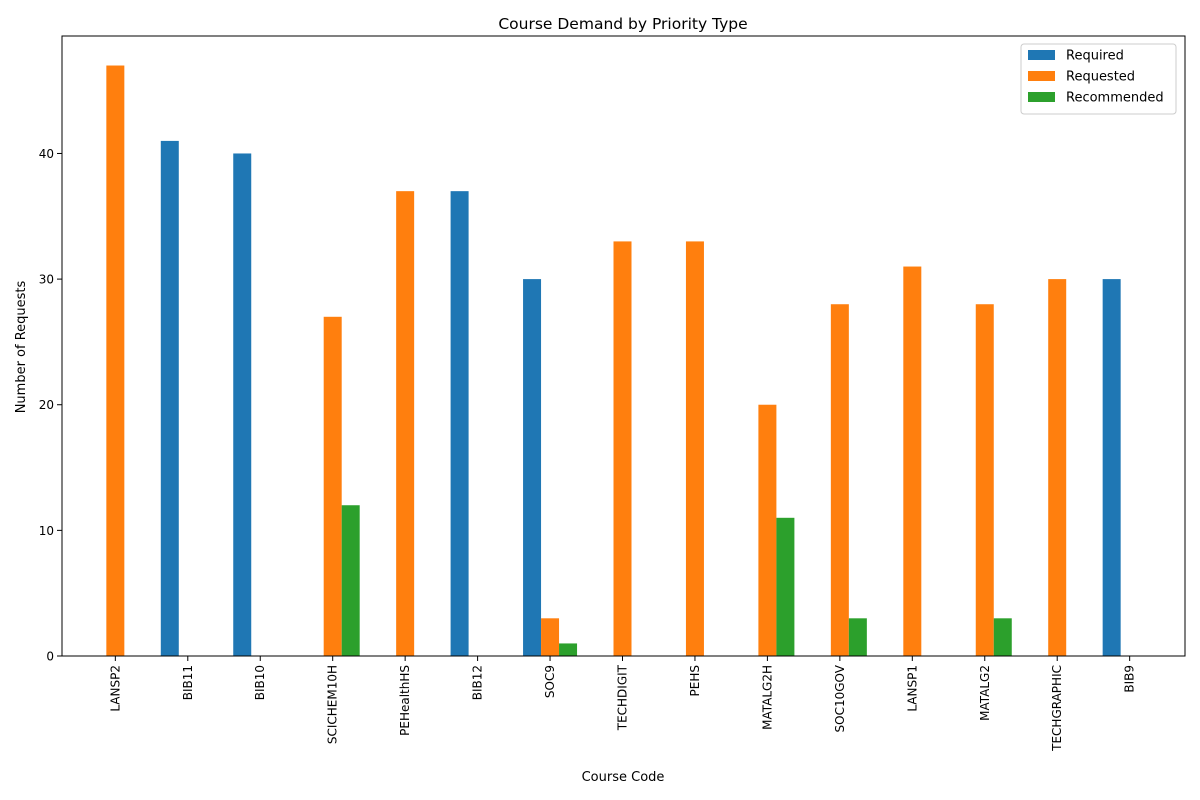 Image resolution: width=1200 pixels, height=800 pixels. What do you see at coordinates (1041, 97) in the screenshot?
I see `legend-swatch-recommended` at bounding box center [1041, 97].